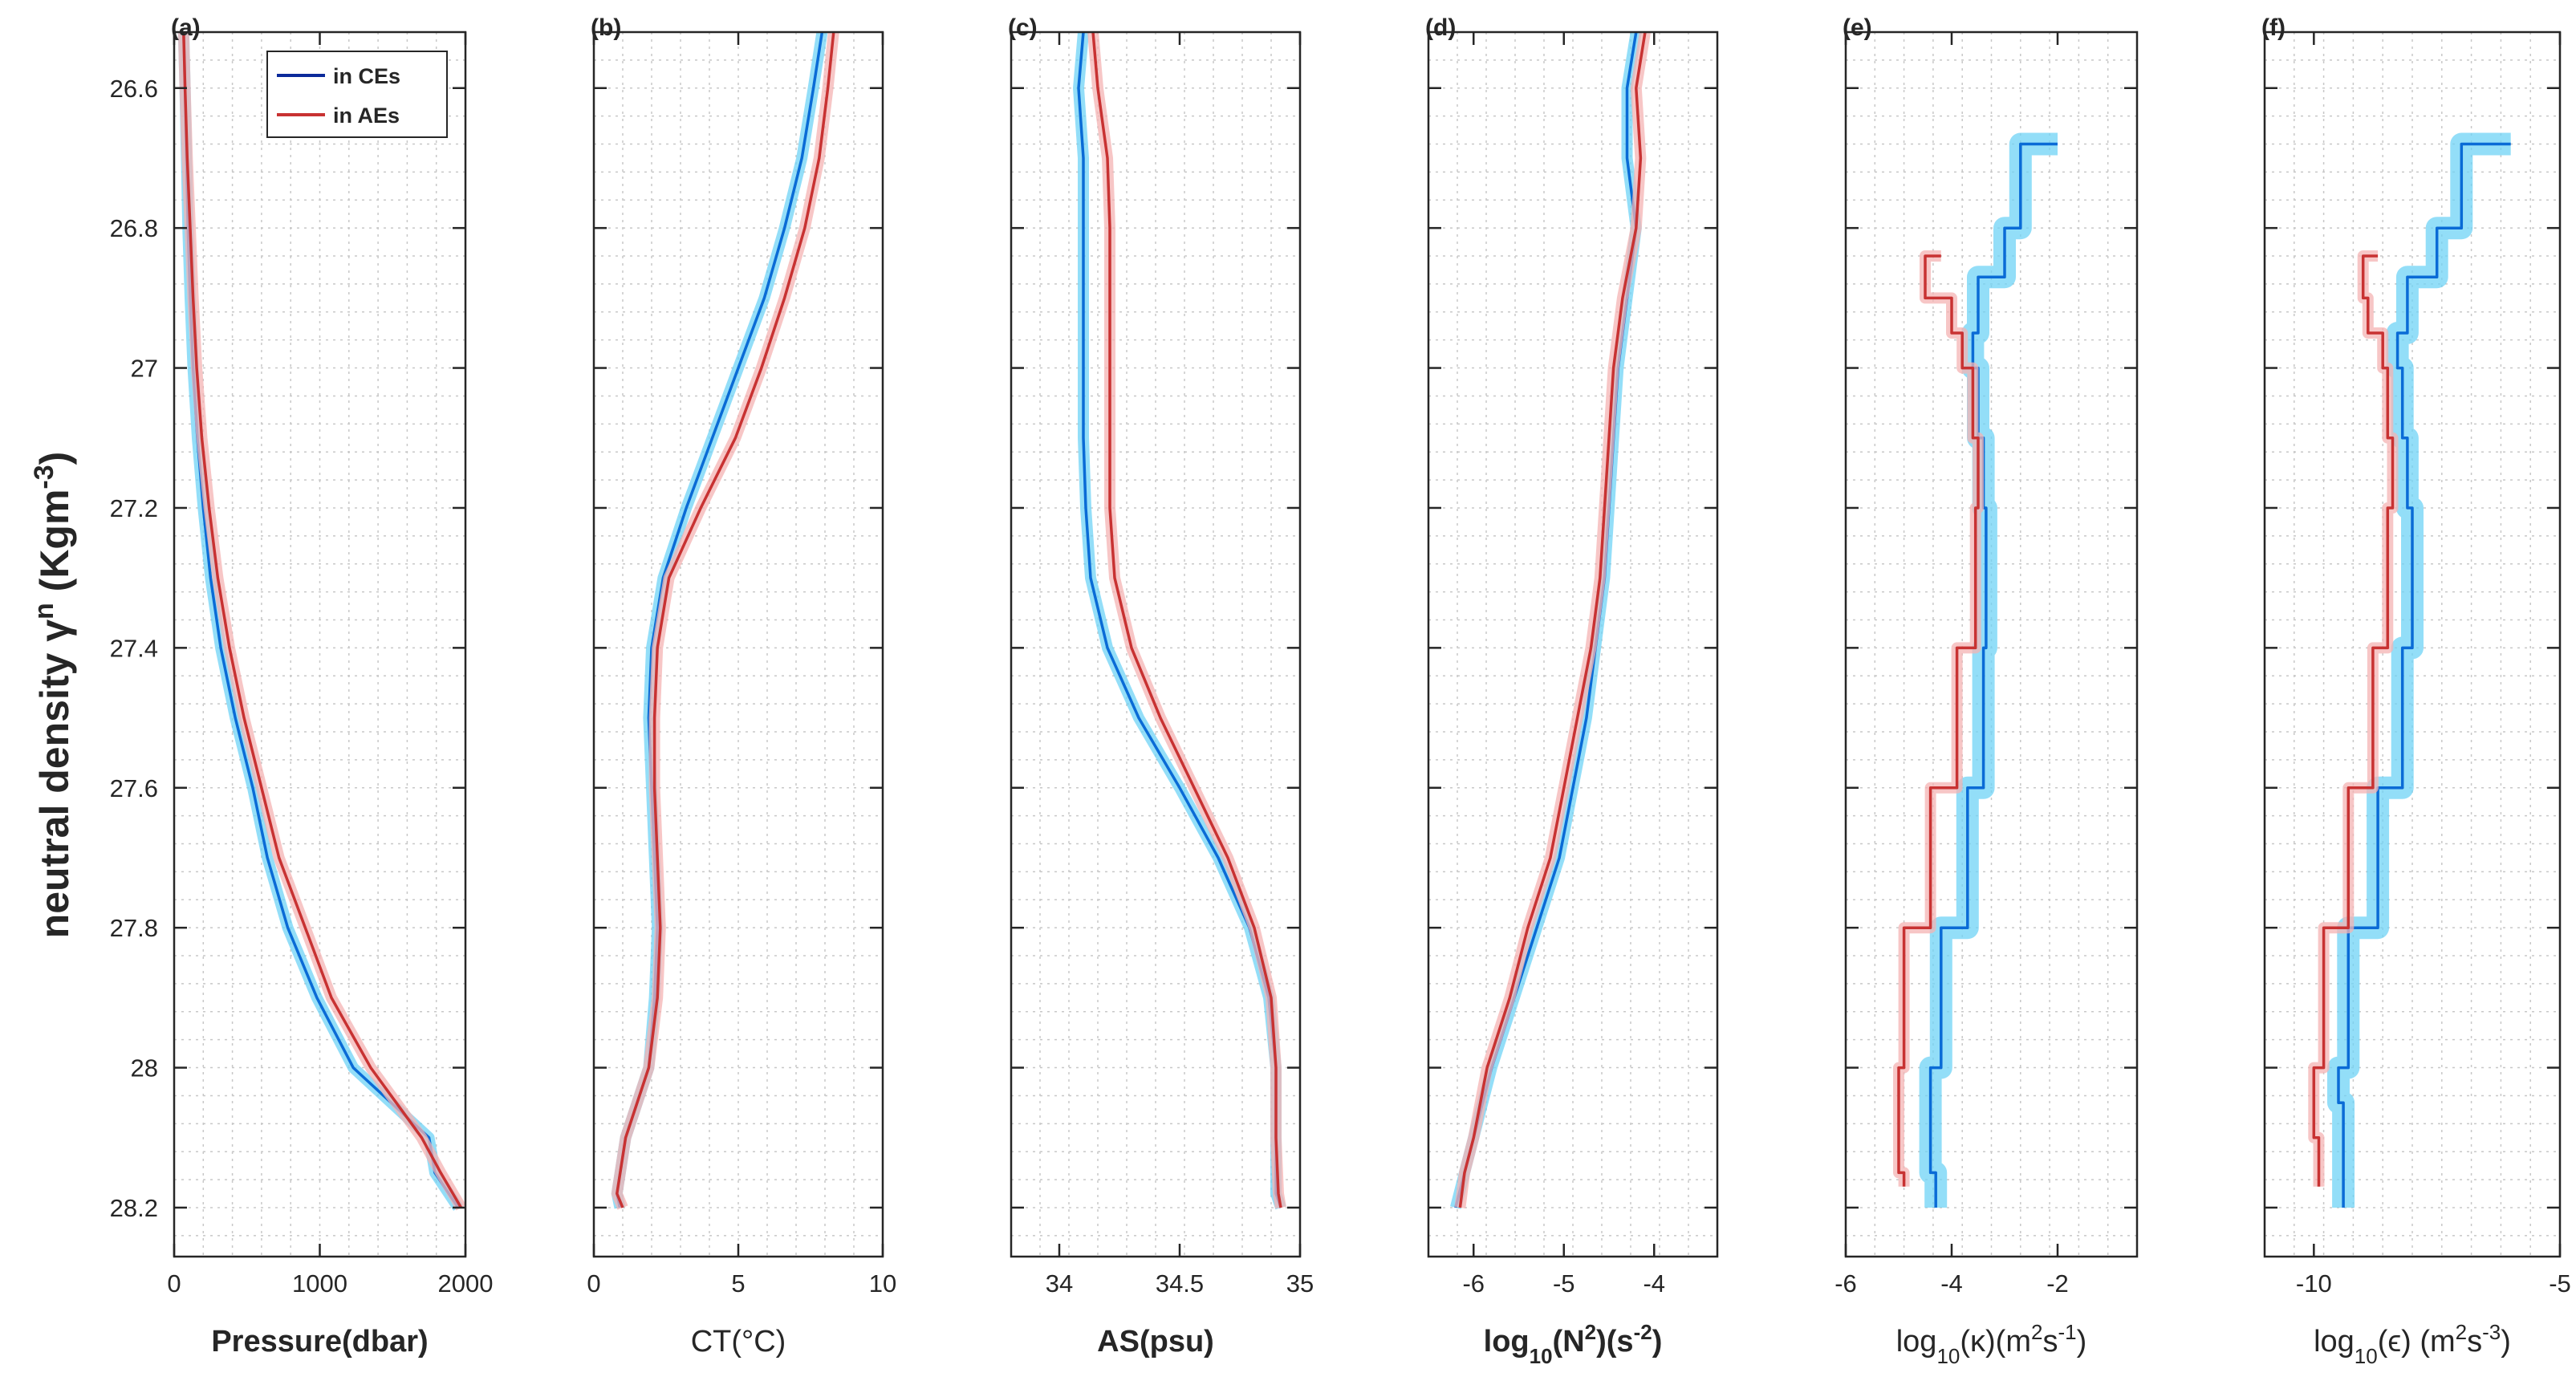 The height and width of the screenshot is (1389, 2576). I want to click on x-axis-label-part: (κ)(m, so click(1995, 1342).